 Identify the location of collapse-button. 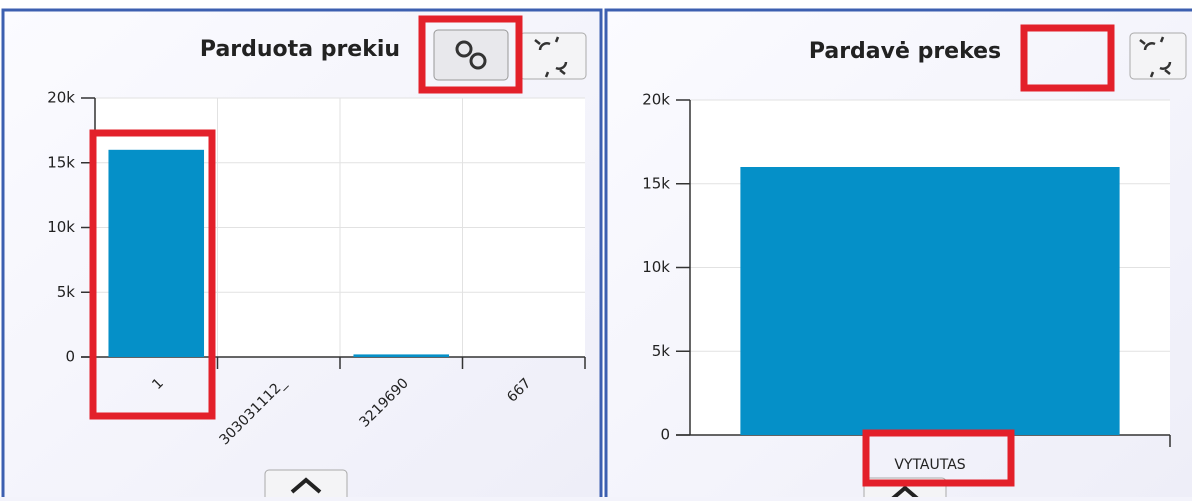
(306, 485).